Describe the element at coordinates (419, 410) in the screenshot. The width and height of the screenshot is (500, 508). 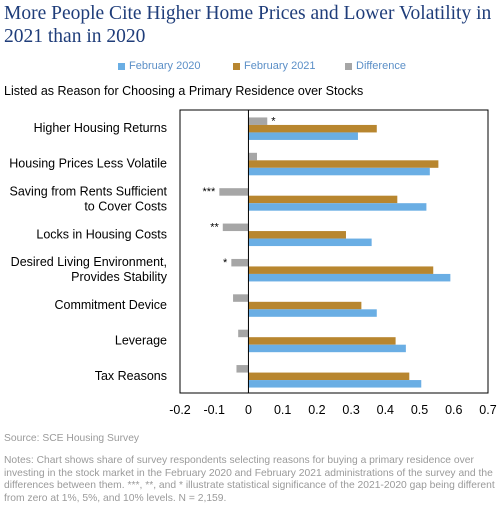
I see `x-tick-label: 0.5` at that location.